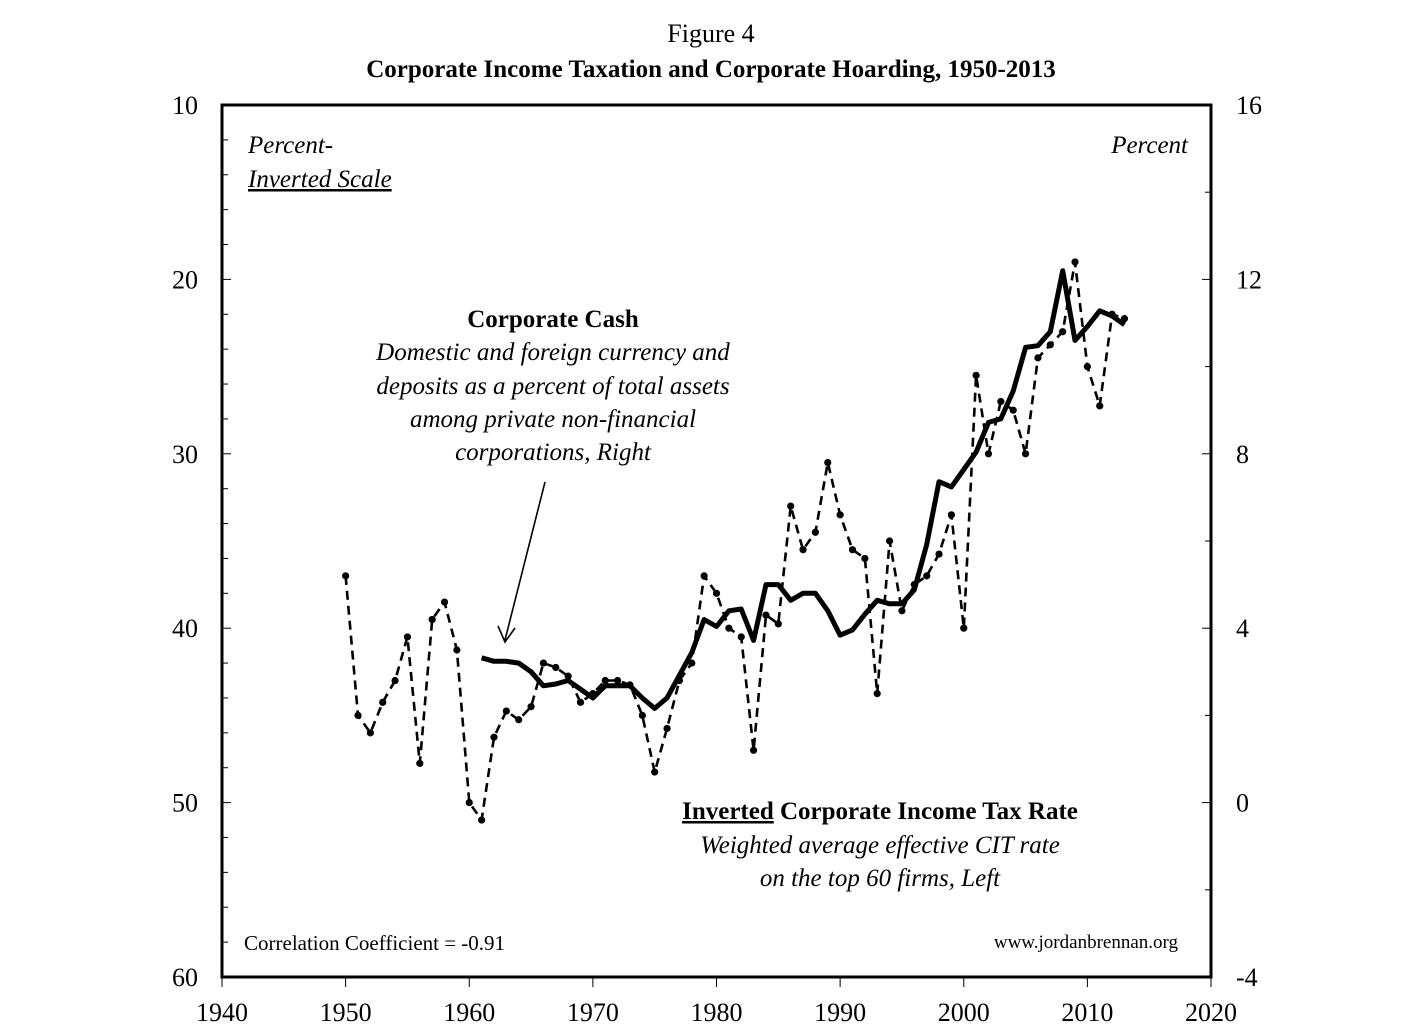  I want to click on cash-annotation-line3: among private non-financial, so click(553, 419).